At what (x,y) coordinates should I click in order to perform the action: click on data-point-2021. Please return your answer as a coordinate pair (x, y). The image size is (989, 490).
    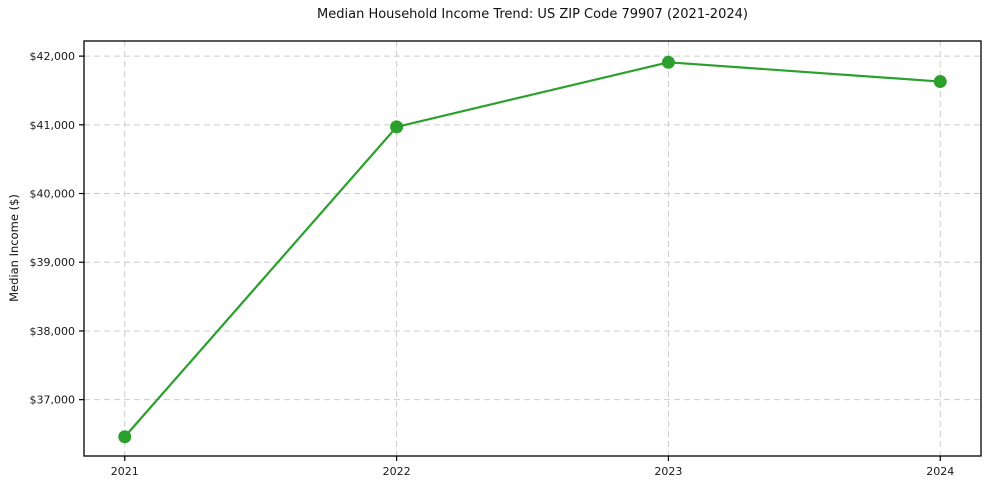
    Looking at the image, I should click on (125, 437).